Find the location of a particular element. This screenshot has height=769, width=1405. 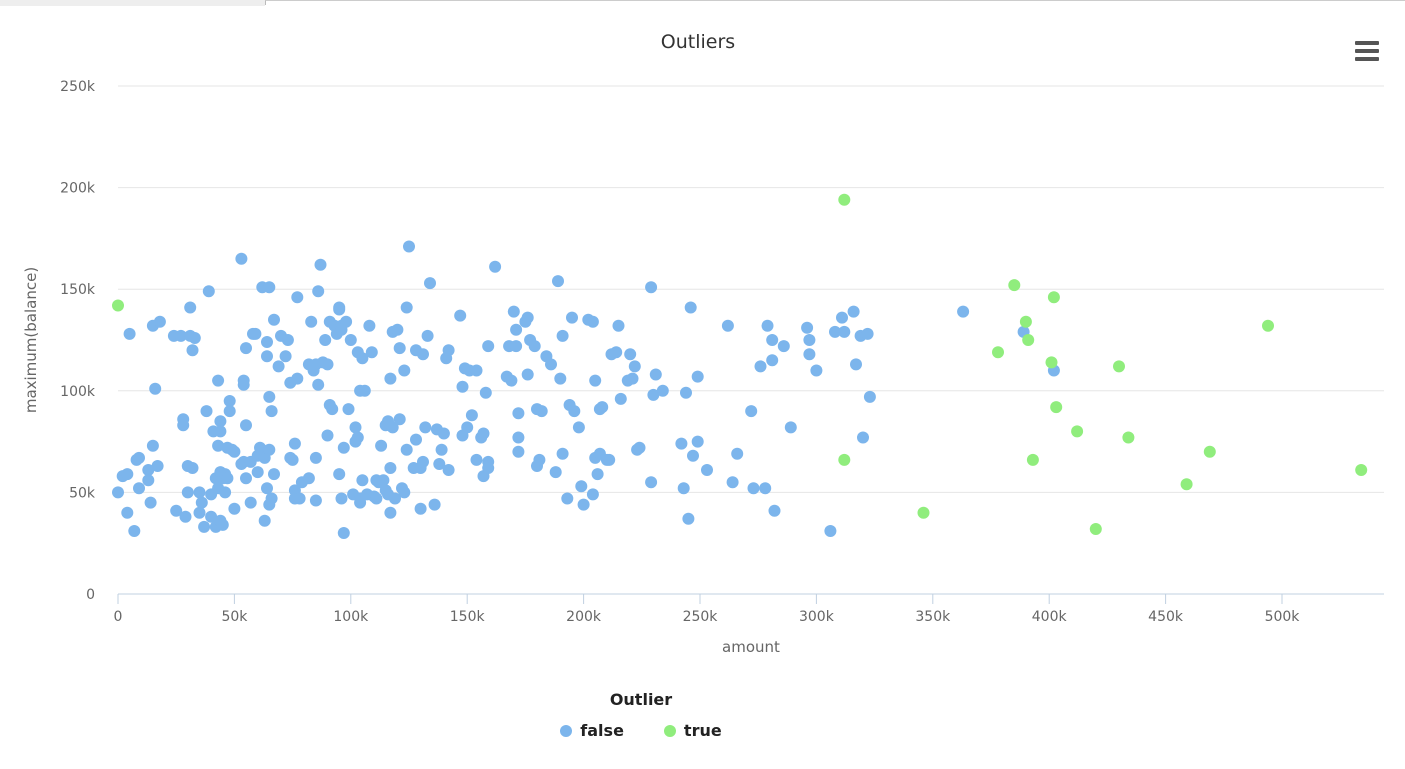

legend-item-false: false is located at coordinates (592, 730).